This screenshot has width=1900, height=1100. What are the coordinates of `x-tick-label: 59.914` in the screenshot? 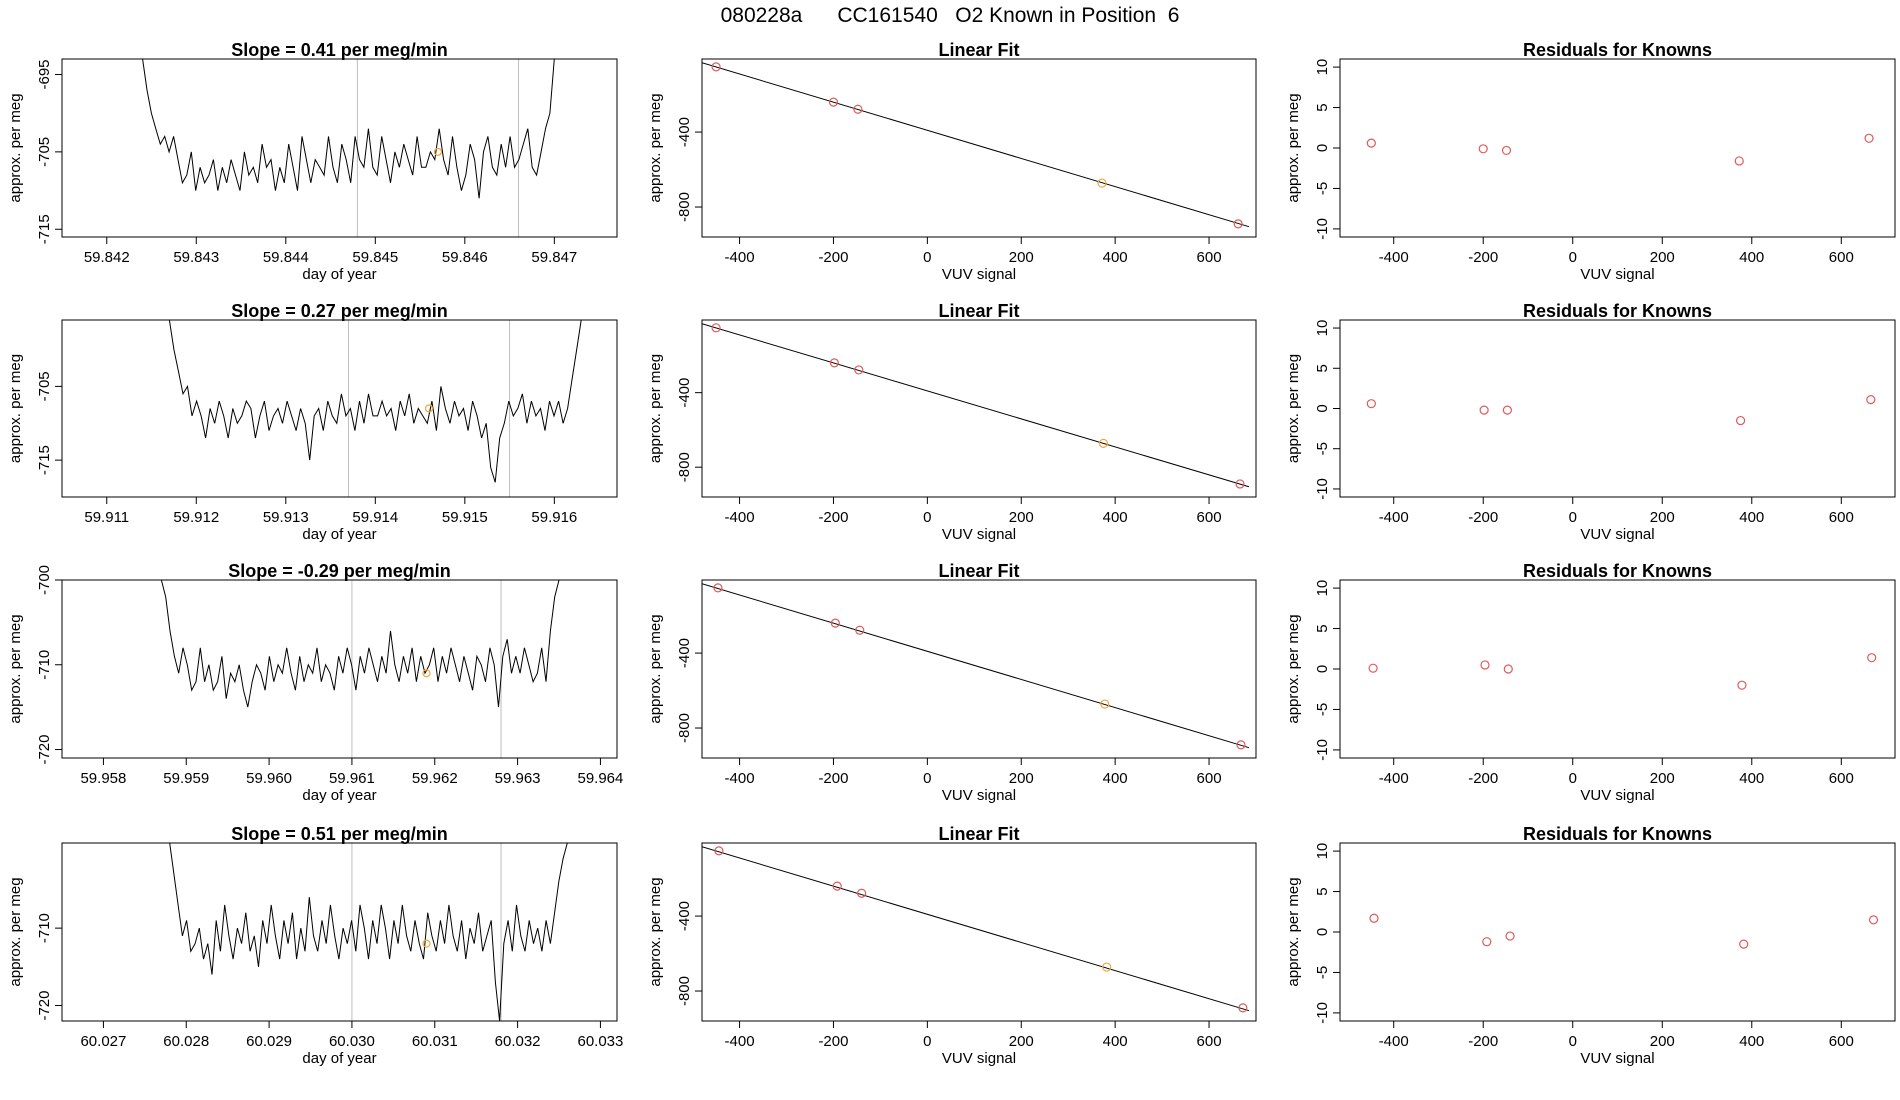 It's located at (375, 517).